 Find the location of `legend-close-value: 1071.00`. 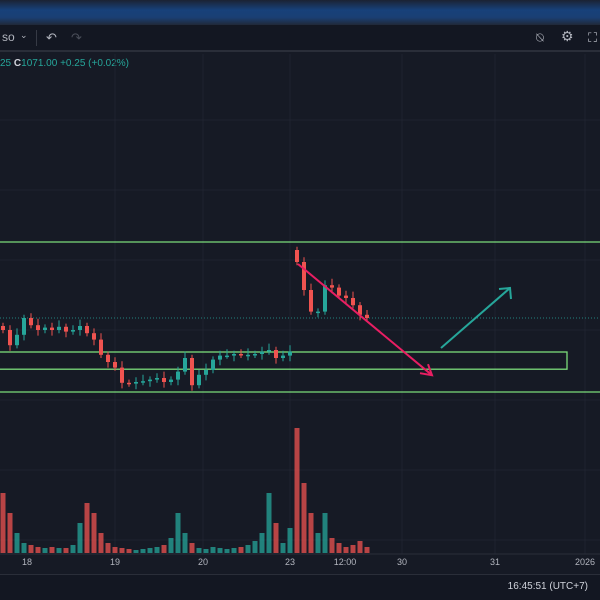

legend-close-value: 1071.00 is located at coordinates (39, 63).